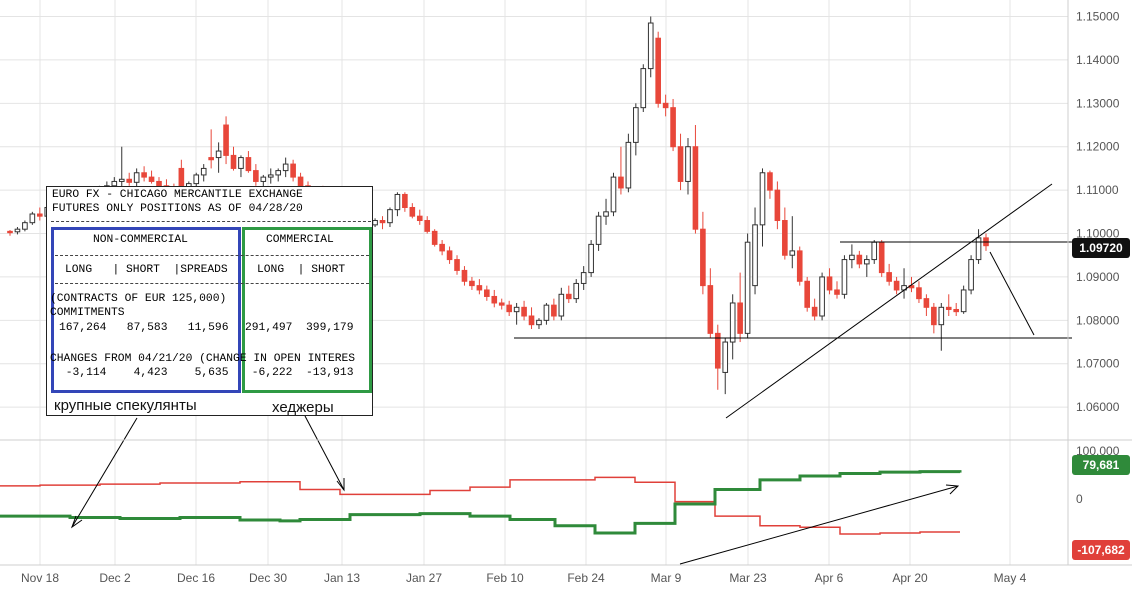 The image size is (1132, 589). I want to click on price-tick-label: 1.13000, so click(1098, 103).